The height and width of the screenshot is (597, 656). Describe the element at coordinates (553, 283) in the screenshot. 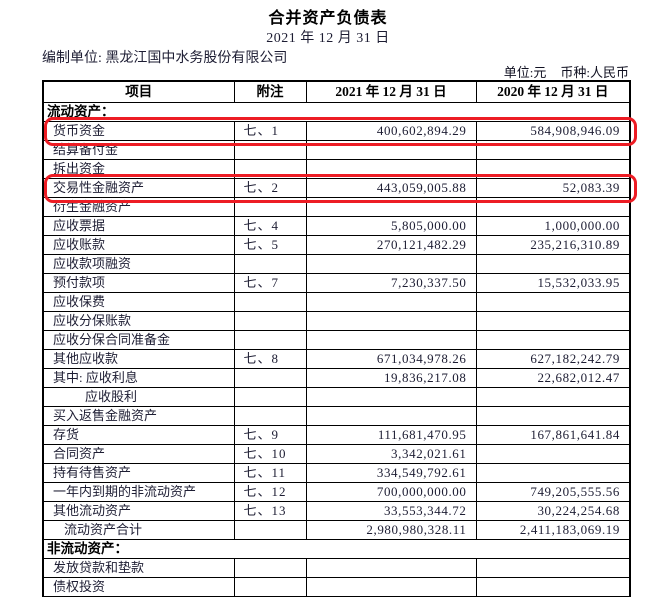

I see `value-2020-cell: 15,532,033.95` at that location.